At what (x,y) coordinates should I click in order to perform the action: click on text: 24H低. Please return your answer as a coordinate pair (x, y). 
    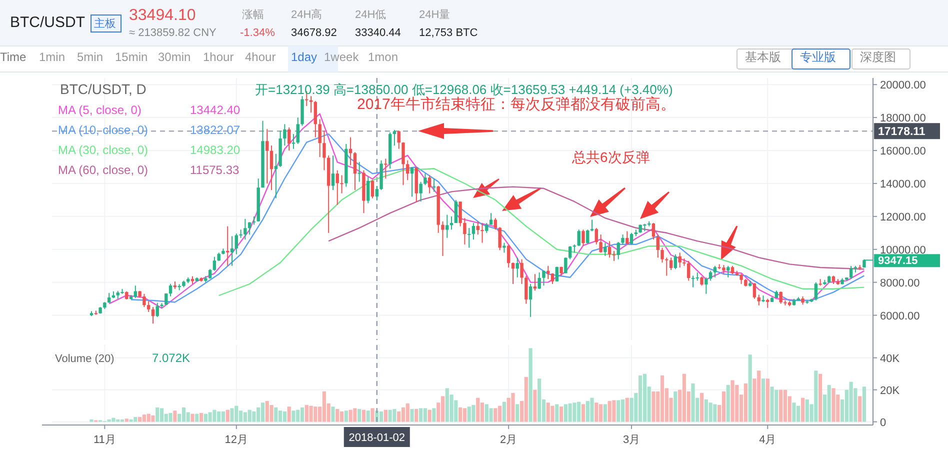
    Looking at the image, I should click on (370, 15).